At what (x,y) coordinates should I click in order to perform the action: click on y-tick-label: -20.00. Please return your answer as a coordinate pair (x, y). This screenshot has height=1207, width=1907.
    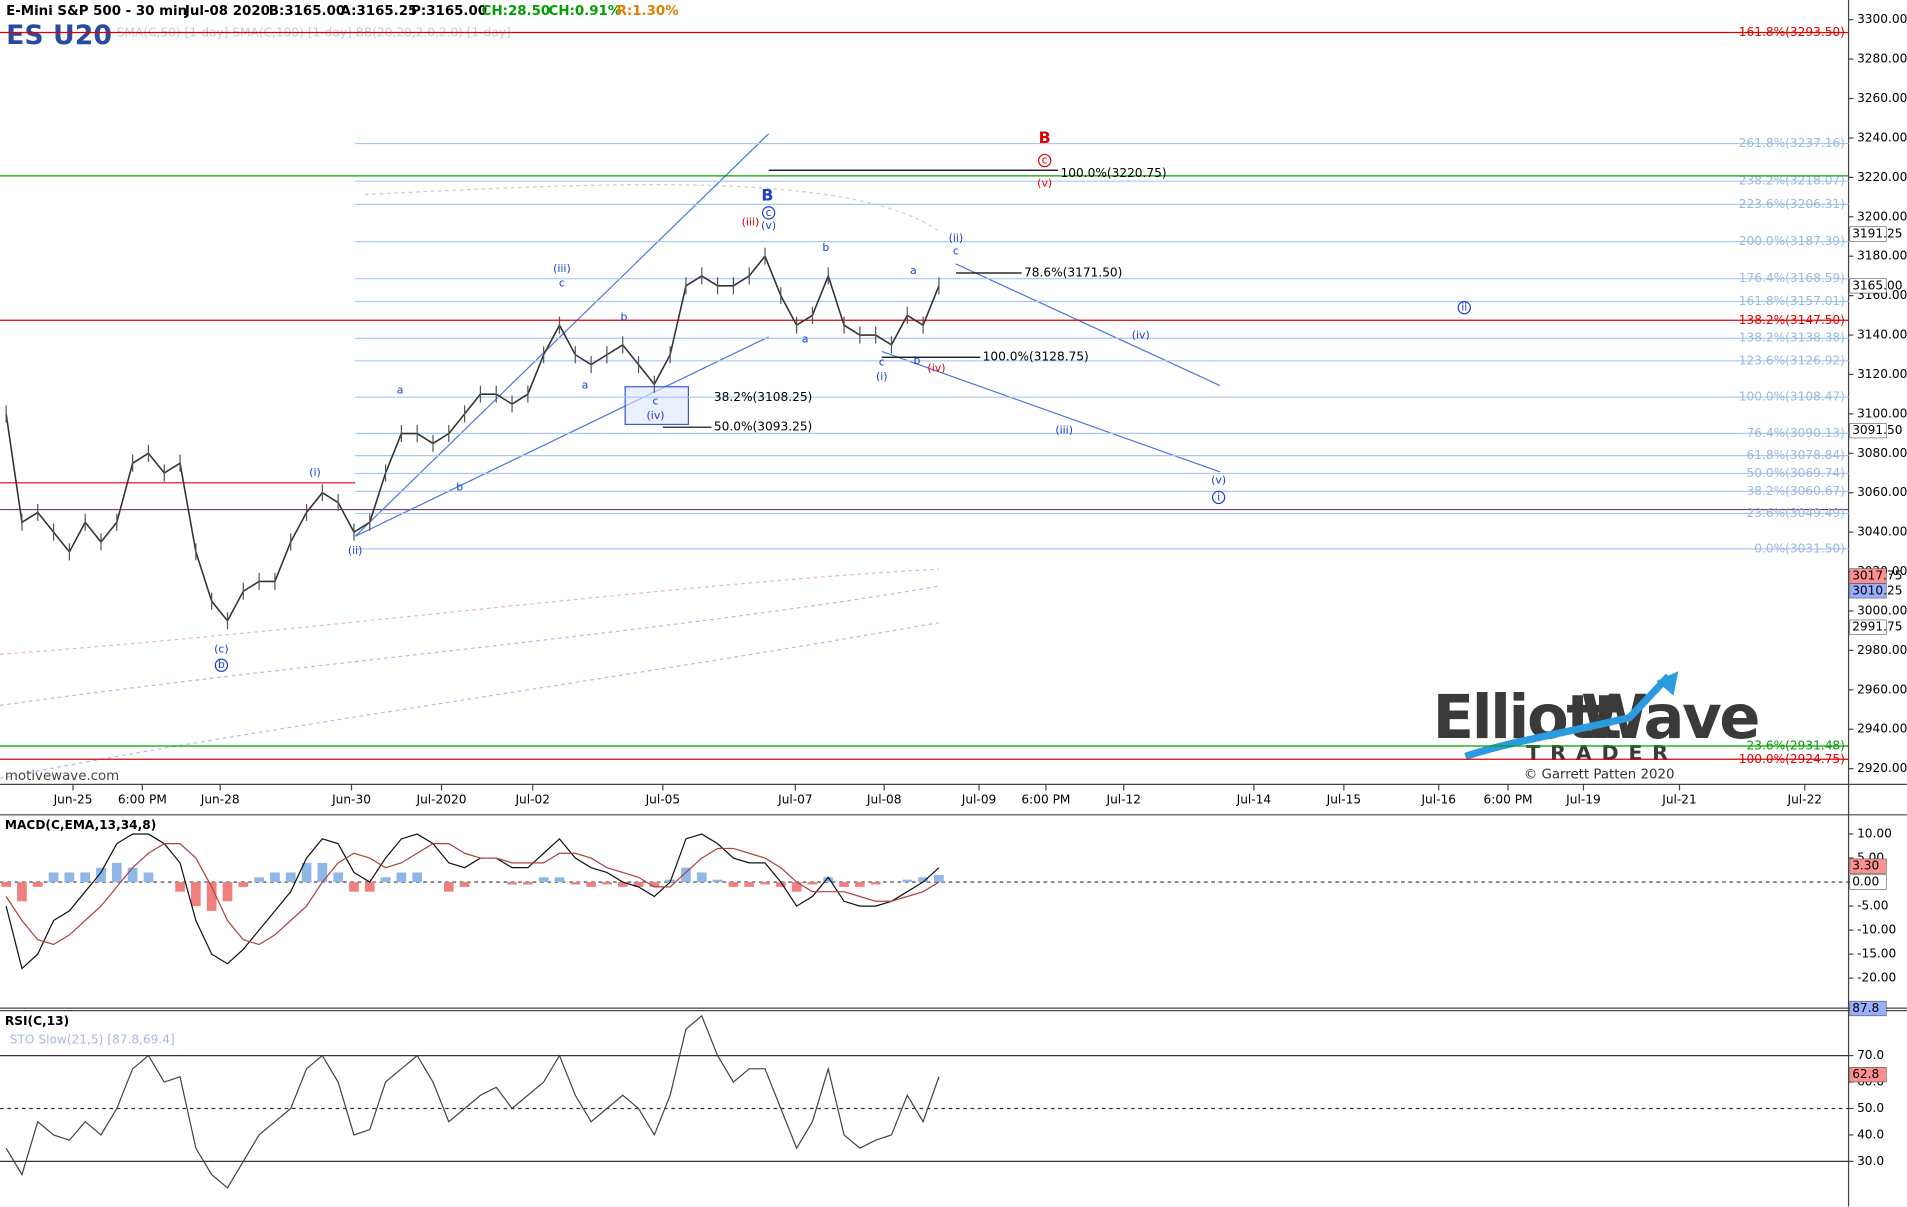
    Looking at the image, I should click on (1876, 978).